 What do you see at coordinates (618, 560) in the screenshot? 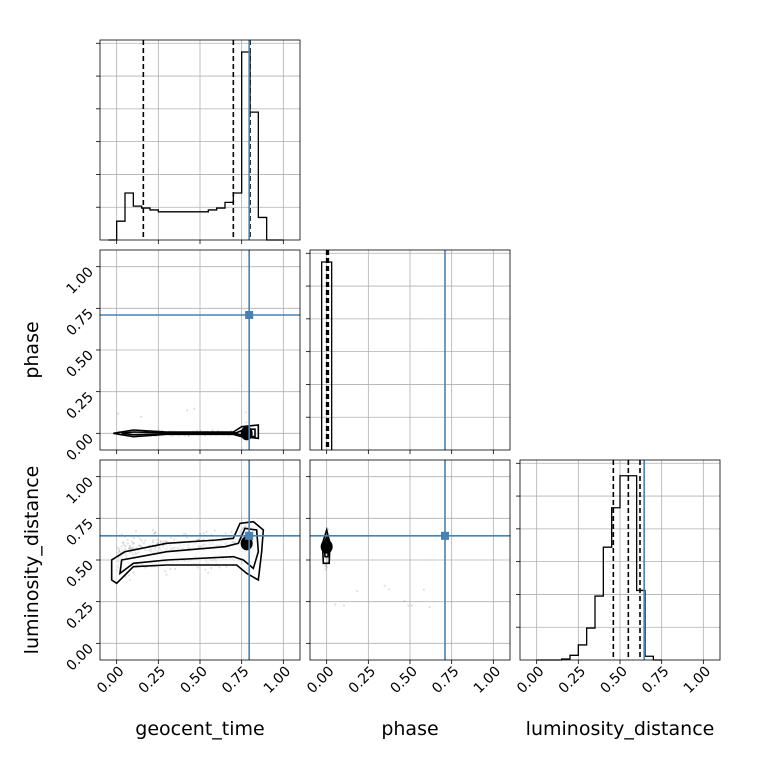
I see `panel-hist-luminosity_distance` at bounding box center [618, 560].